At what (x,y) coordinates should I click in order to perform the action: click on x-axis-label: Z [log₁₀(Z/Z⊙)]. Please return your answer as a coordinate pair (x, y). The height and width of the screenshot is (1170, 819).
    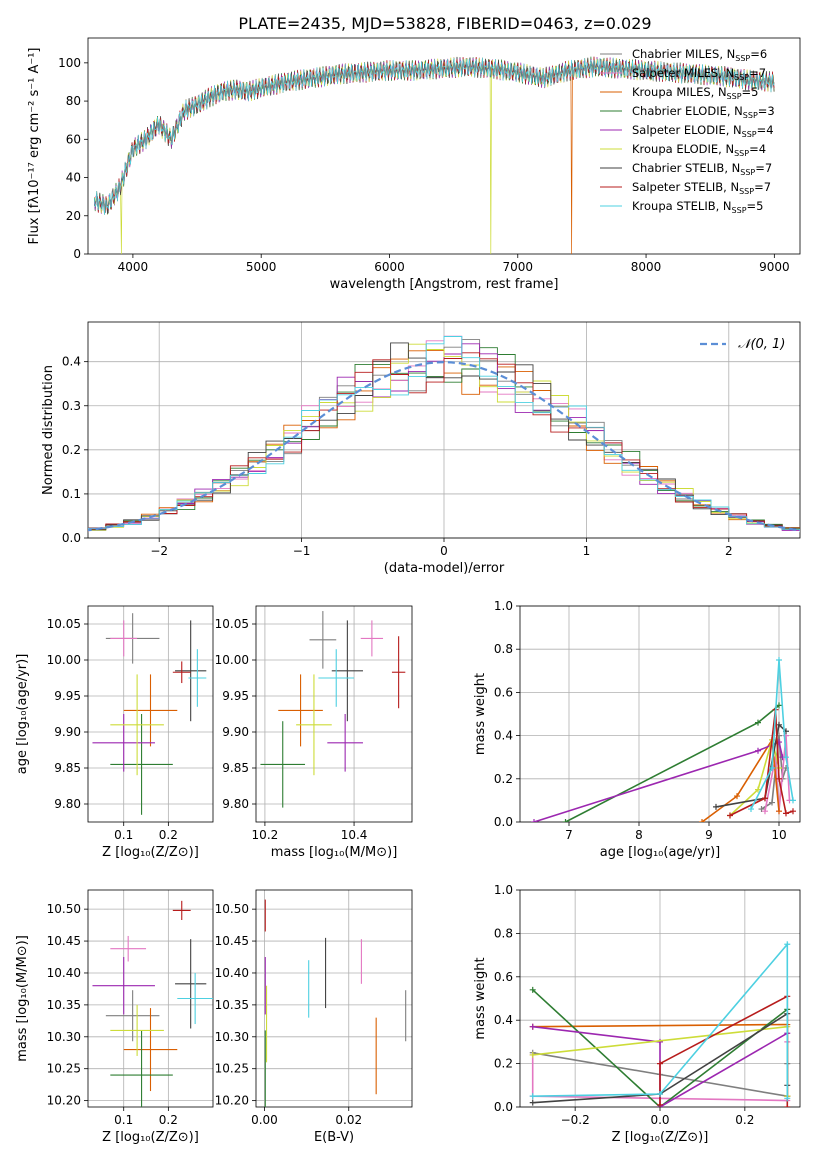
    Looking at the image, I should click on (150, 852).